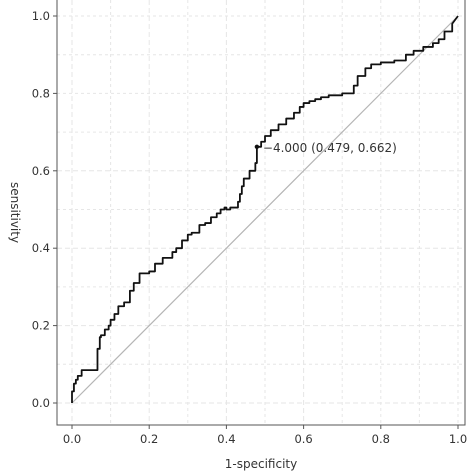 This screenshot has height=474, width=474. Describe the element at coordinates (257, 147) in the screenshot. I see `annotation-point` at that location.